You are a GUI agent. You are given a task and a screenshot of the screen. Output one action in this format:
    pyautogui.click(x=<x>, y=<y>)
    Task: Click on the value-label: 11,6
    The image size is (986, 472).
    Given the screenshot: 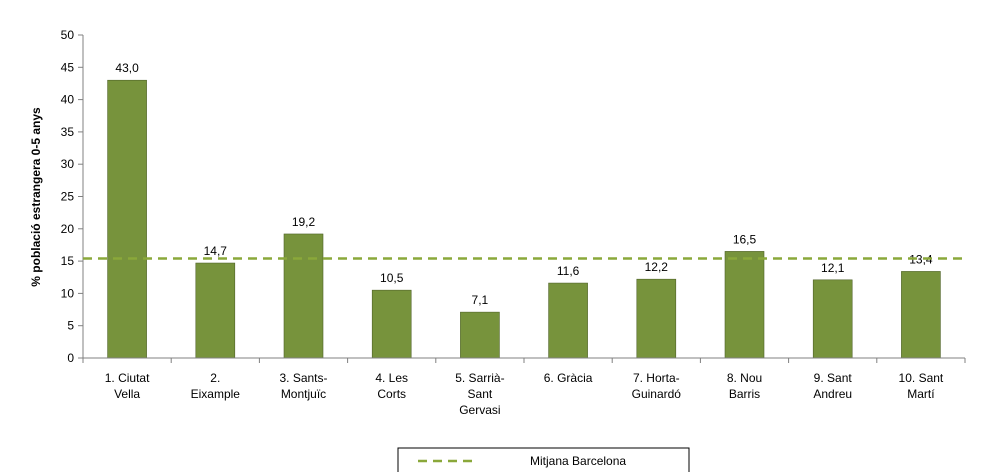 What is the action you would take?
    pyautogui.click(x=568, y=271)
    